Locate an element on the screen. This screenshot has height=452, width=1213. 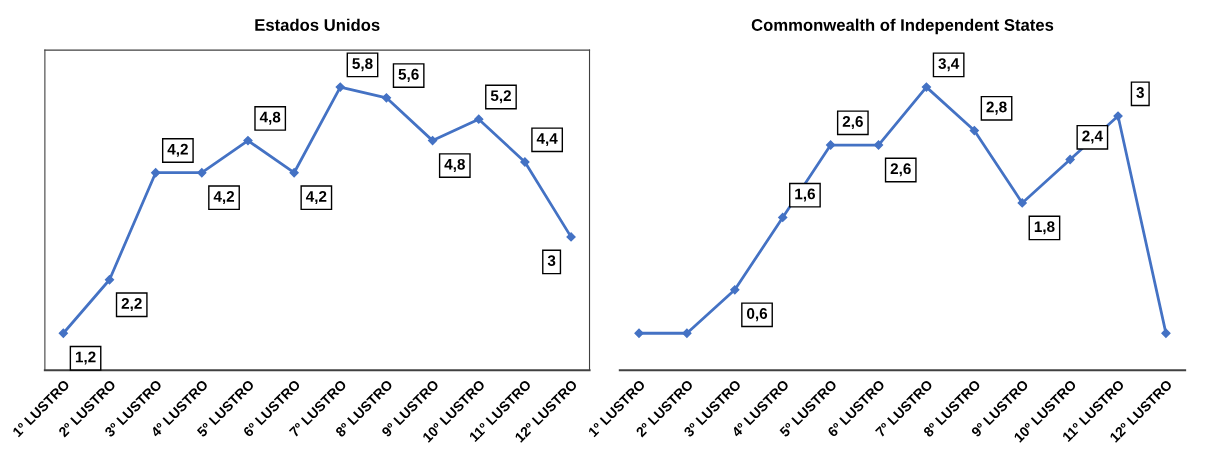
chart-title: Commonwealth of Independent States is located at coordinates (902, 26).